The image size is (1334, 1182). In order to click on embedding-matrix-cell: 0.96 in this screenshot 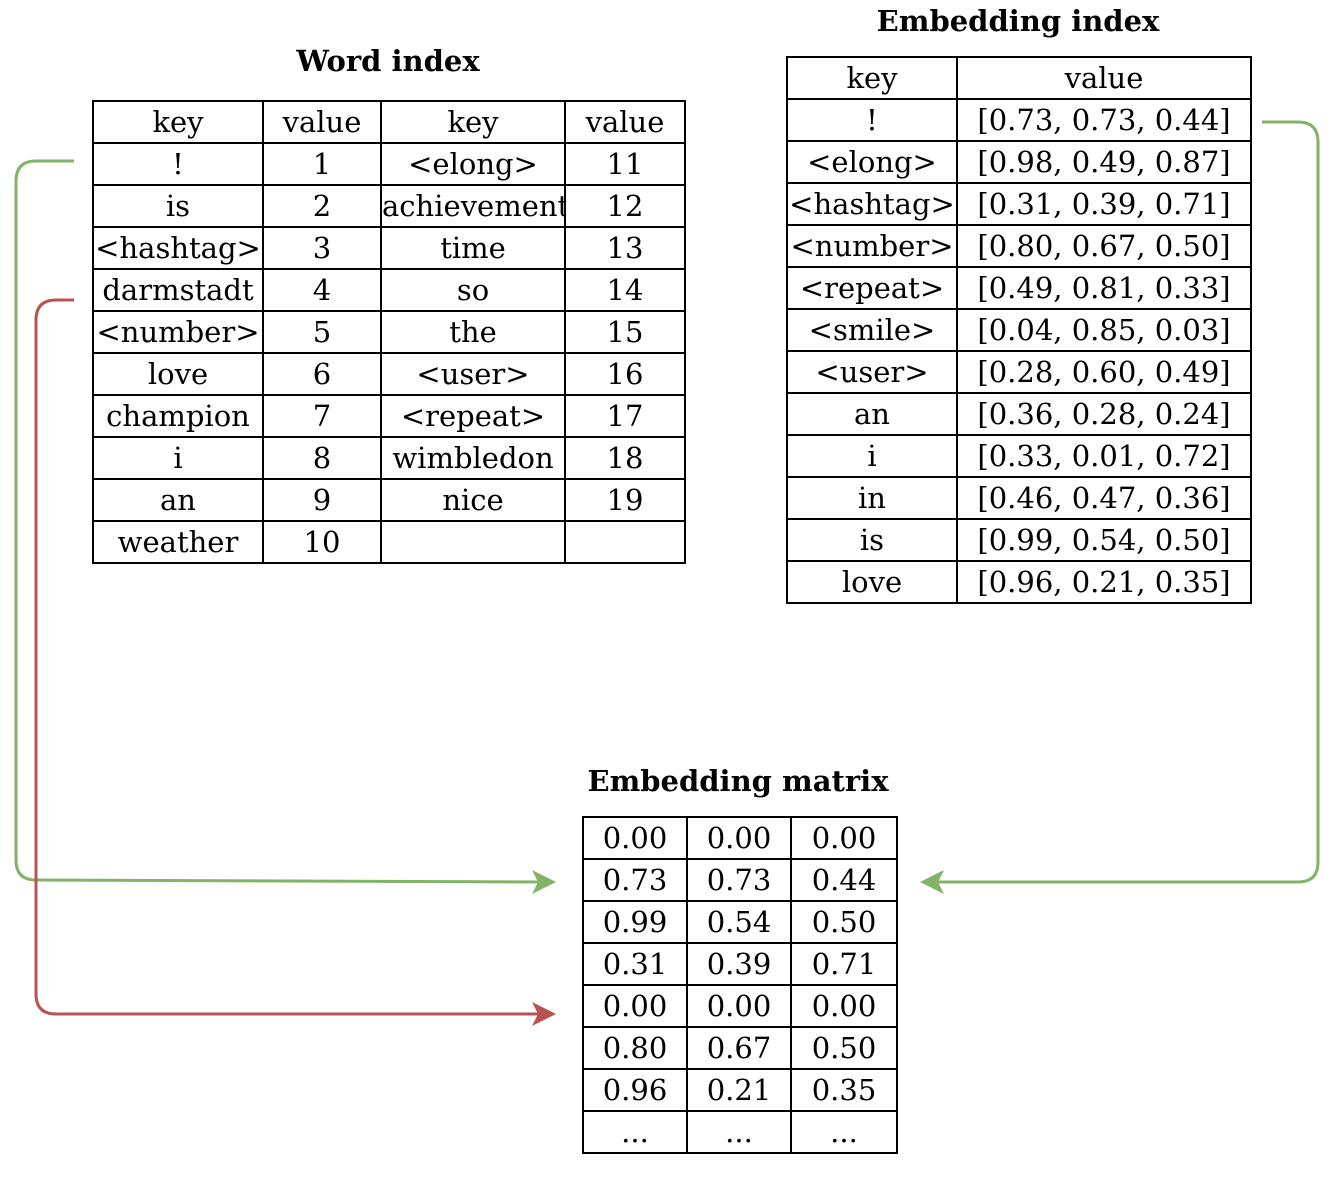, I will do `click(635, 1090)`.